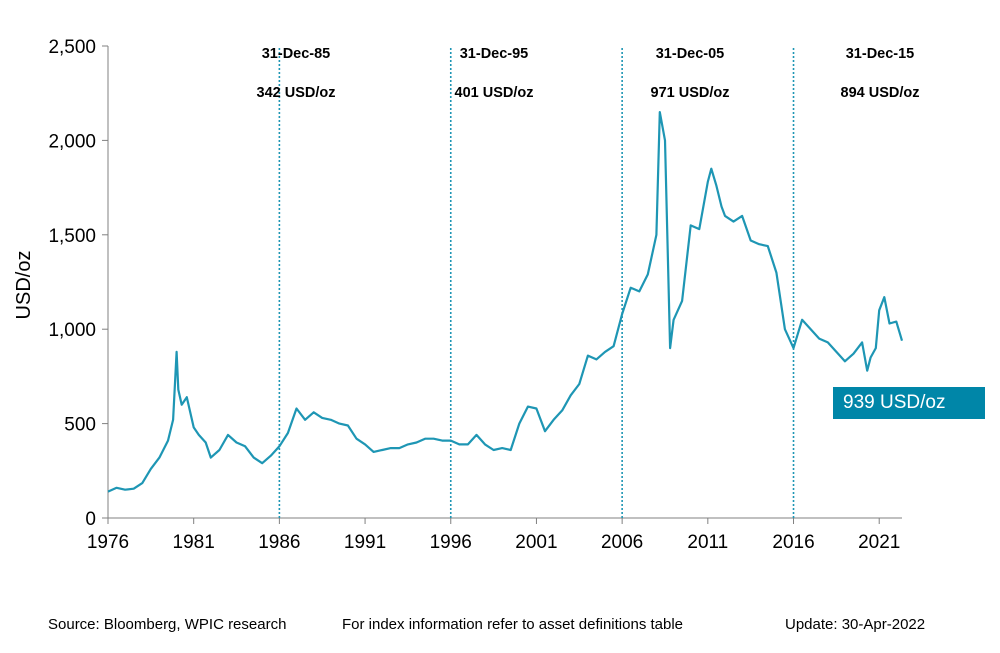  What do you see at coordinates (690, 54) in the screenshot?
I see `annotation-date: 31-Dec-05` at bounding box center [690, 54].